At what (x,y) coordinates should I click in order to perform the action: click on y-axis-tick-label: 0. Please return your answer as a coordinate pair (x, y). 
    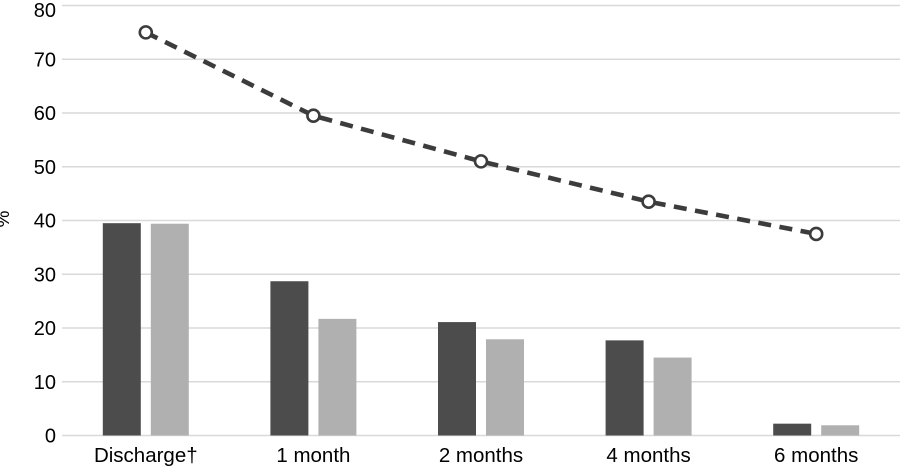
    Looking at the image, I should click on (50, 437).